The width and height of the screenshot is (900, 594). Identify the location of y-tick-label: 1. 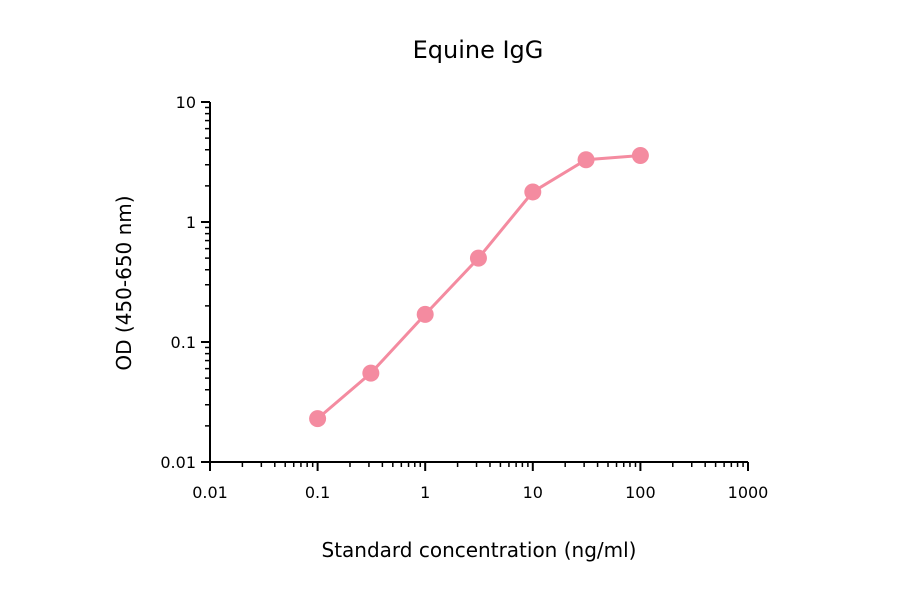
(191, 222).